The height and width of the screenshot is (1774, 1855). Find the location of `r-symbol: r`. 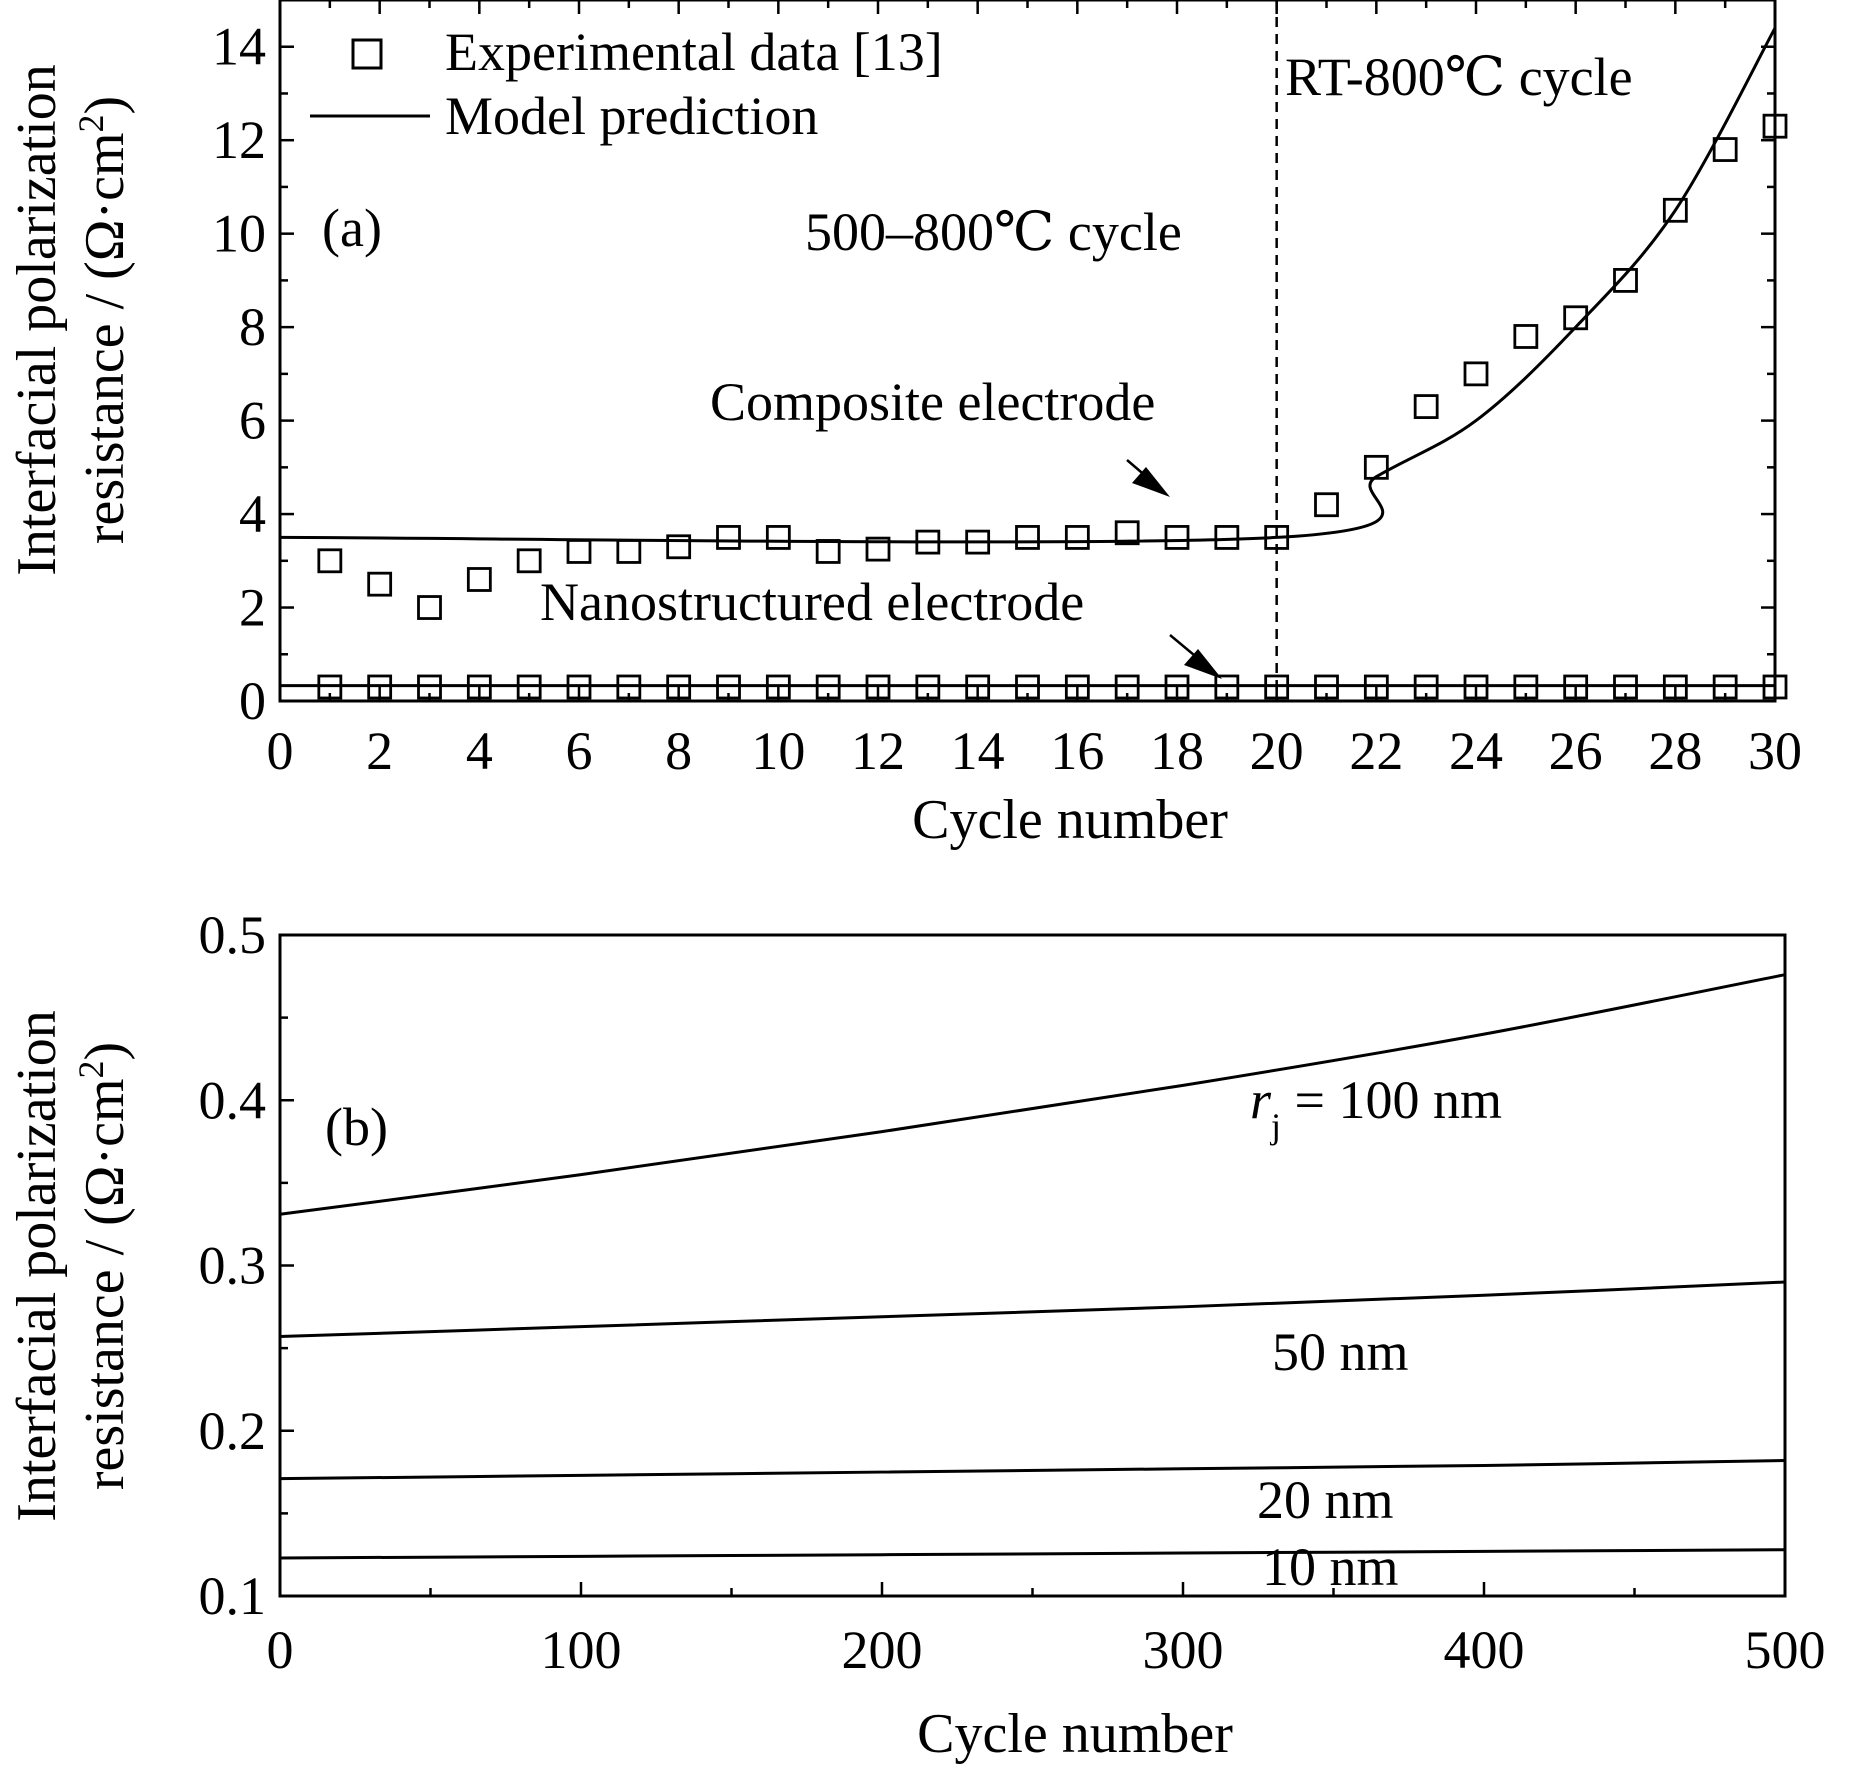

r-symbol: r is located at coordinates (1261, 1100).